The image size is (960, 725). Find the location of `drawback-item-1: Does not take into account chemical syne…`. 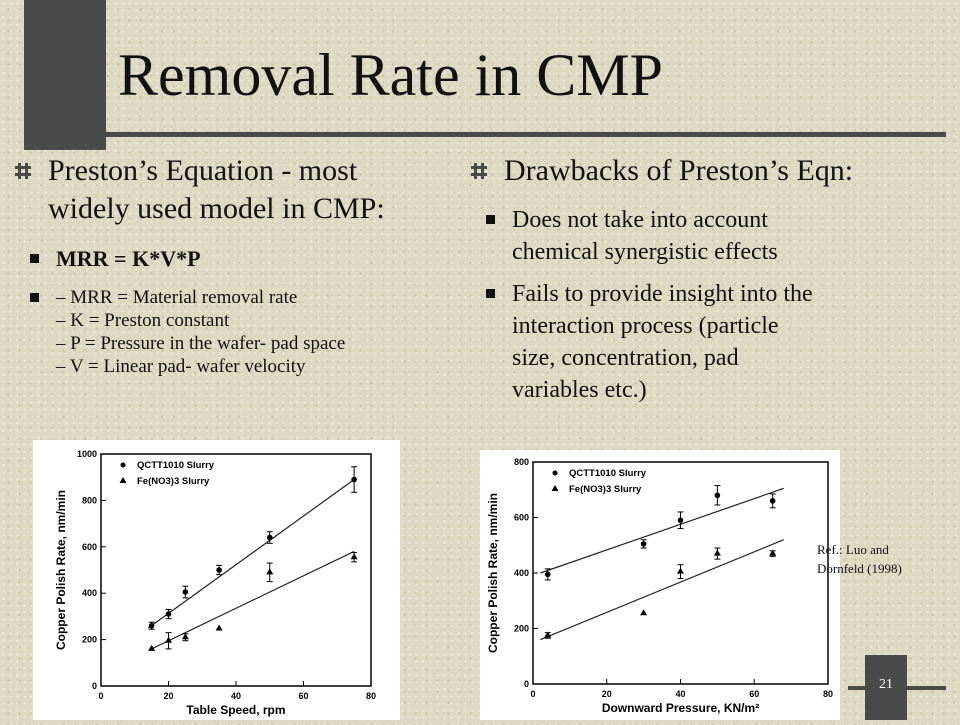

drawback-item-1: Does not take into account chemical syne… is located at coordinates (710, 236).